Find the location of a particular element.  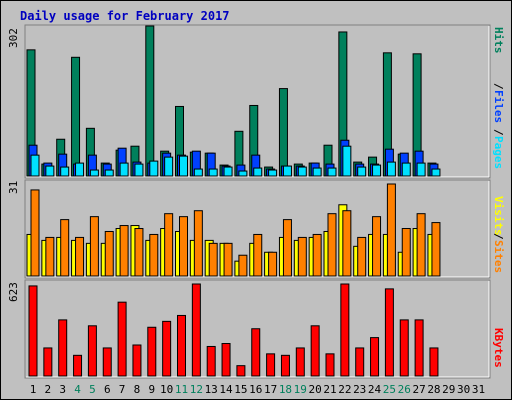

legend-visits: Visits is located at coordinates (498, 216).